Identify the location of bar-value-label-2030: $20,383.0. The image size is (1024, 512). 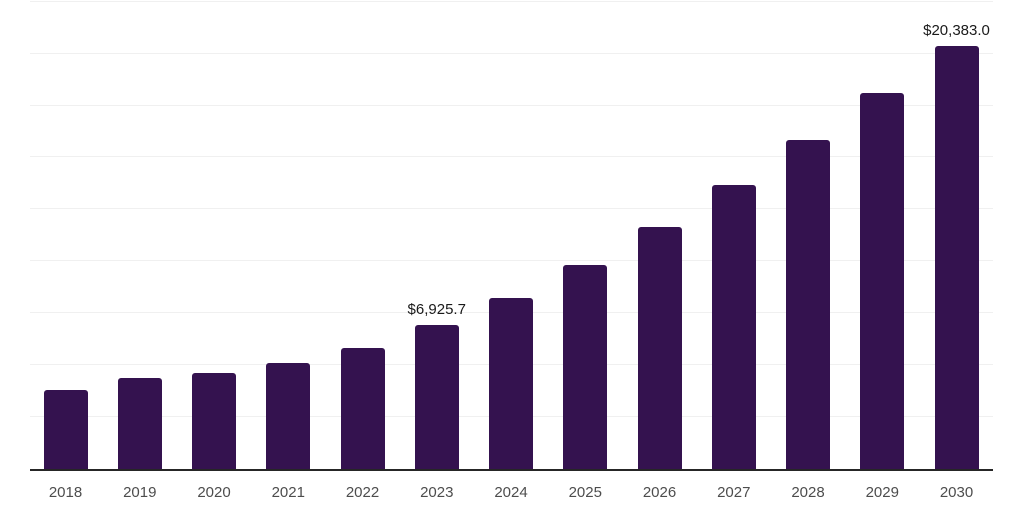
(956, 30).